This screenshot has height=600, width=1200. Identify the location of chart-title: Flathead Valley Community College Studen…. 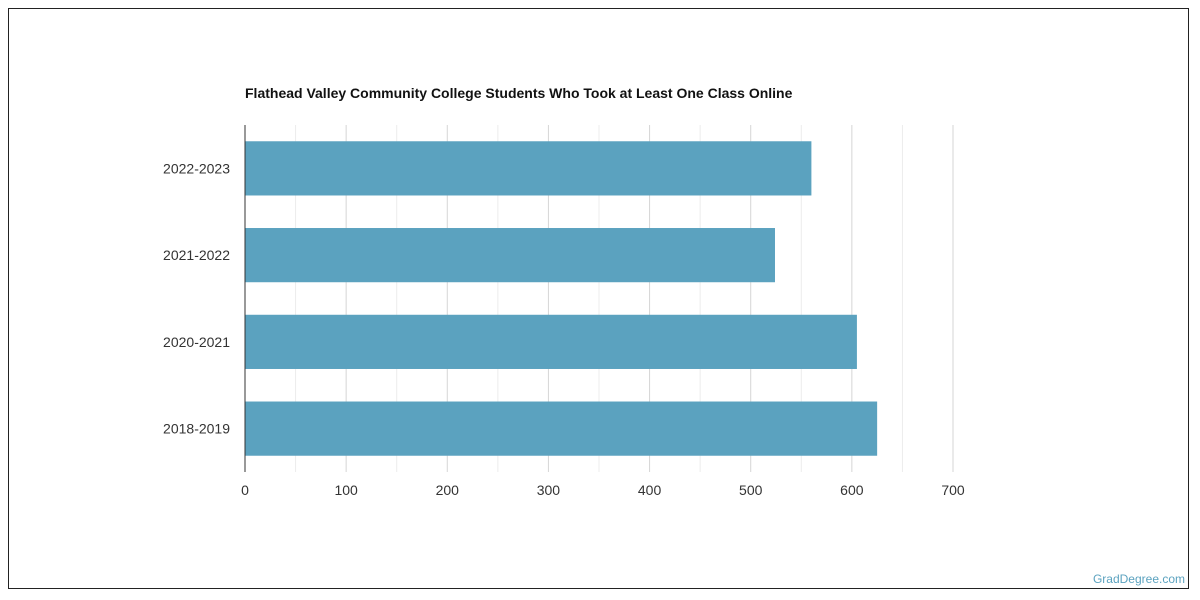
(519, 93).